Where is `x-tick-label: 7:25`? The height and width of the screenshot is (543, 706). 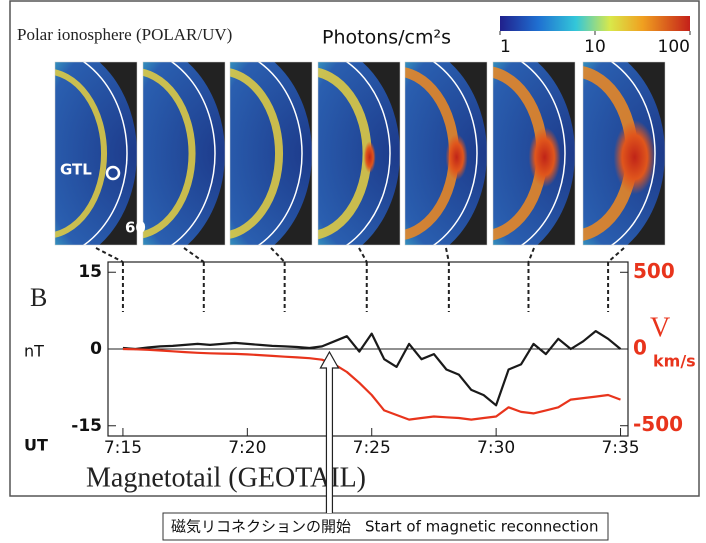
x-tick-label: 7:25 is located at coordinates (372, 448).